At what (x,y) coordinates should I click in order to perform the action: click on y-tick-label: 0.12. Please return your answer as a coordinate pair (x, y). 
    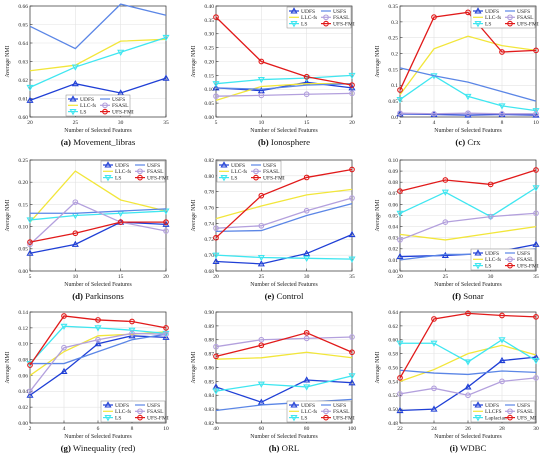
    Looking at the image, I should click on (23, 329).